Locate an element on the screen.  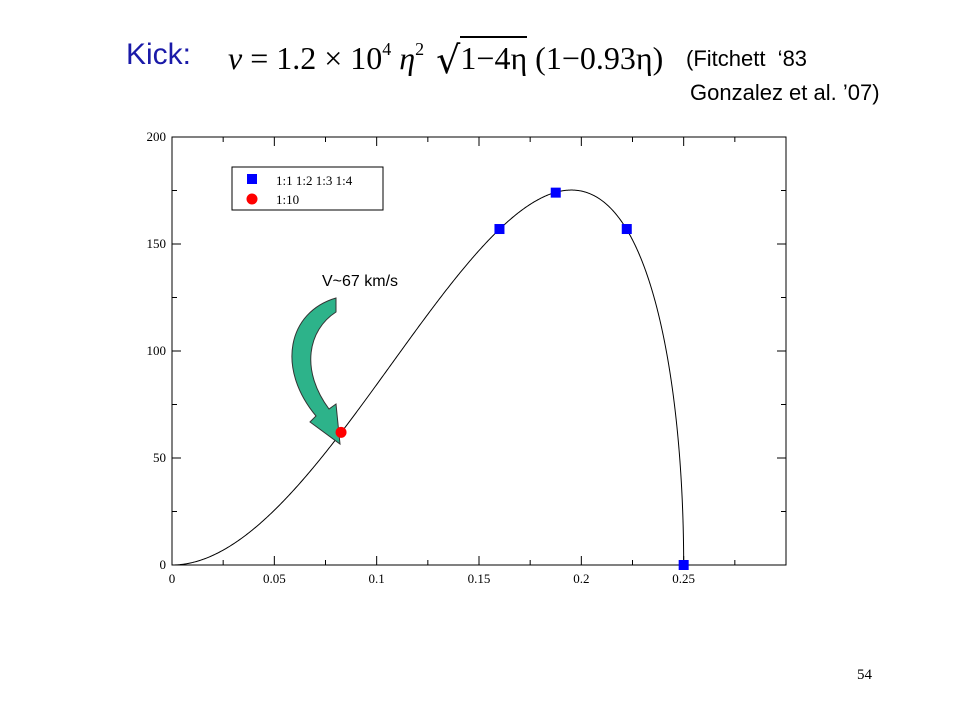
legend-label: 1:1 1:2 1:3 1:4 is located at coordinates (314, 180).